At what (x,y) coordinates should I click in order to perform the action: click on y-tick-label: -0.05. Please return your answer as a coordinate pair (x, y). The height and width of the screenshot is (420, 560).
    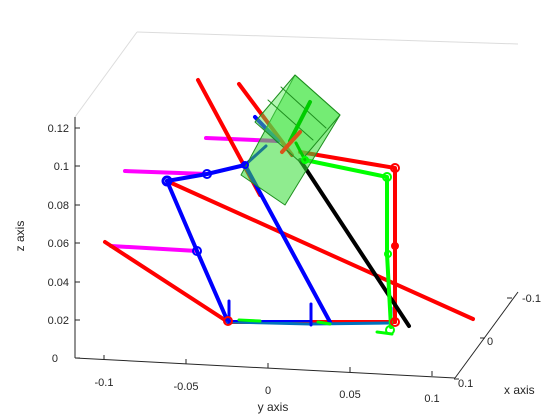
    Looking at the image, I should click on (185, 387).